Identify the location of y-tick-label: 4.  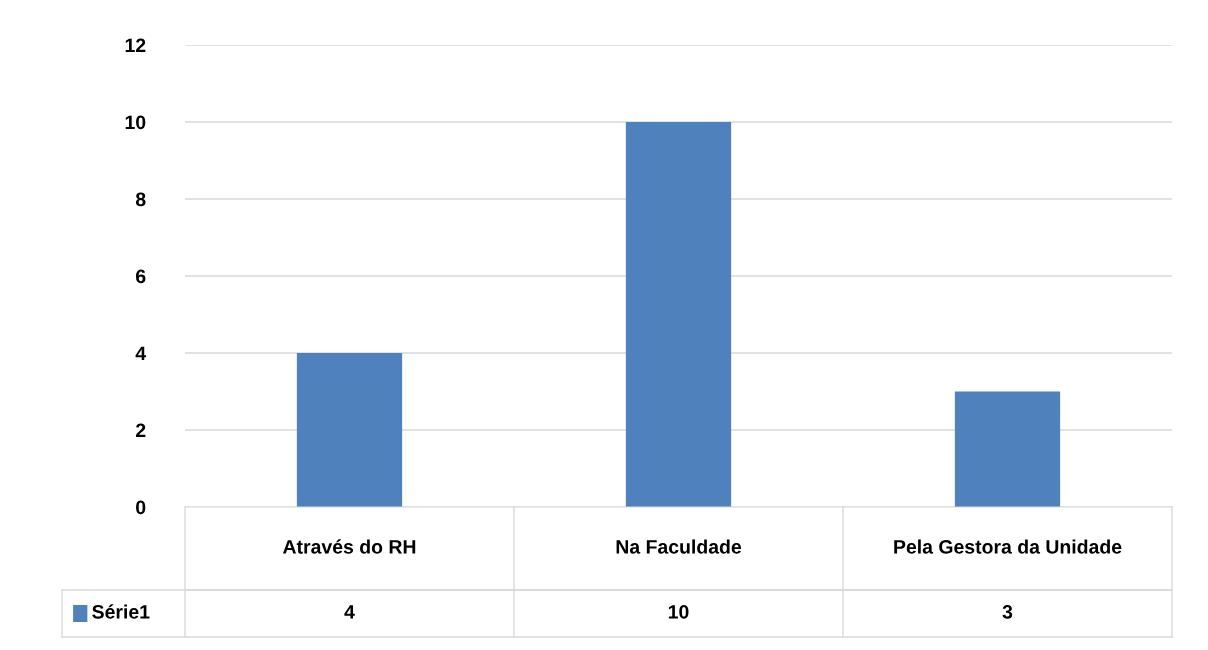
(141, 353).